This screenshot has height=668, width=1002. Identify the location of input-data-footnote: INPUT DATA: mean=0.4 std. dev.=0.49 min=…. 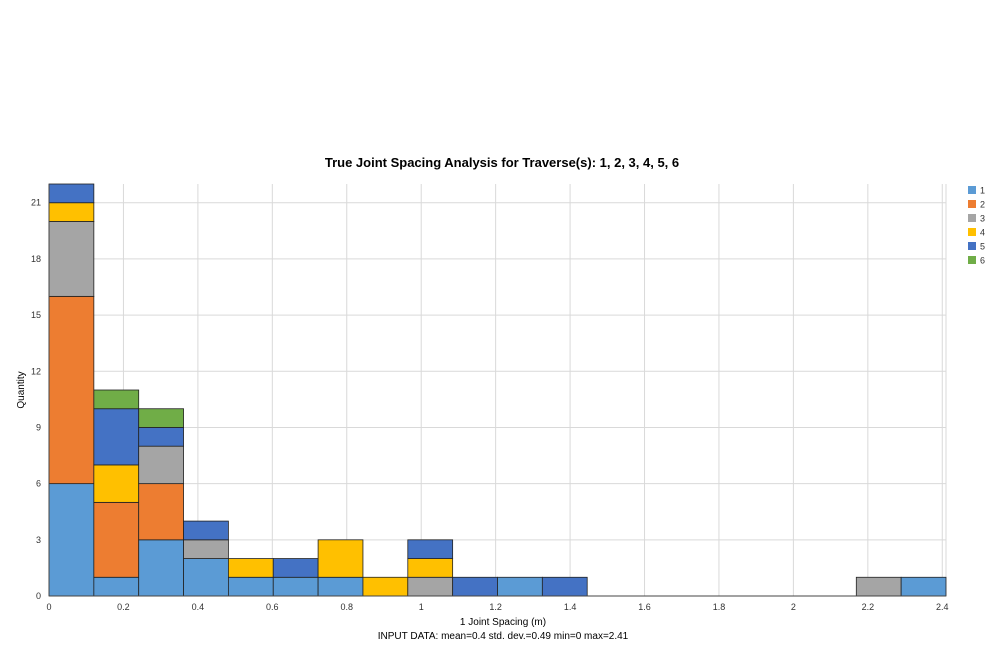
(503, 636).